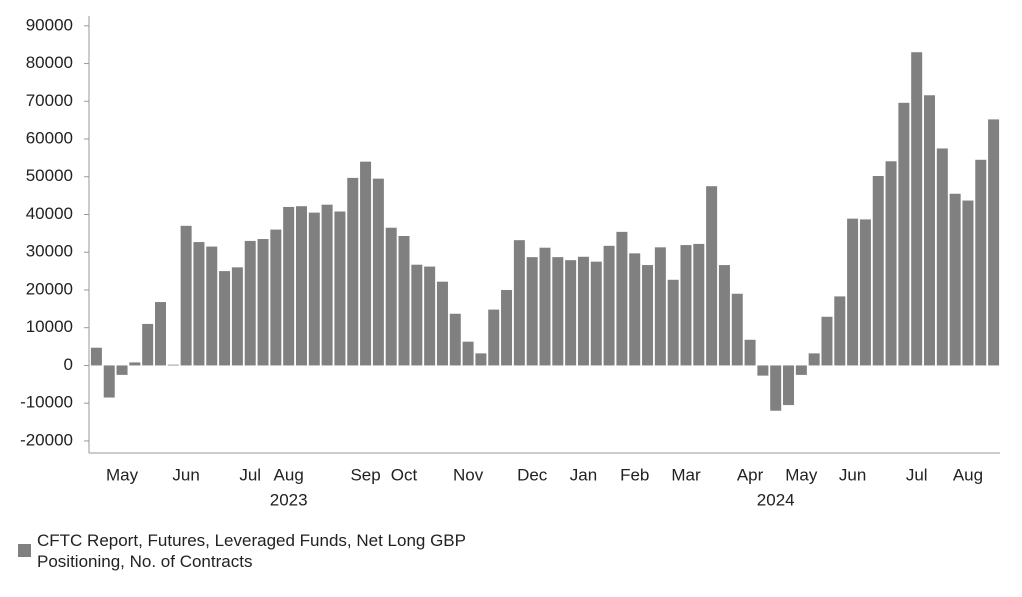 The height and width of the screenshot is (597, 1022). Describe the element at coordinates (24, 550) in the screenshot. I see `legend-swatch` at that location.